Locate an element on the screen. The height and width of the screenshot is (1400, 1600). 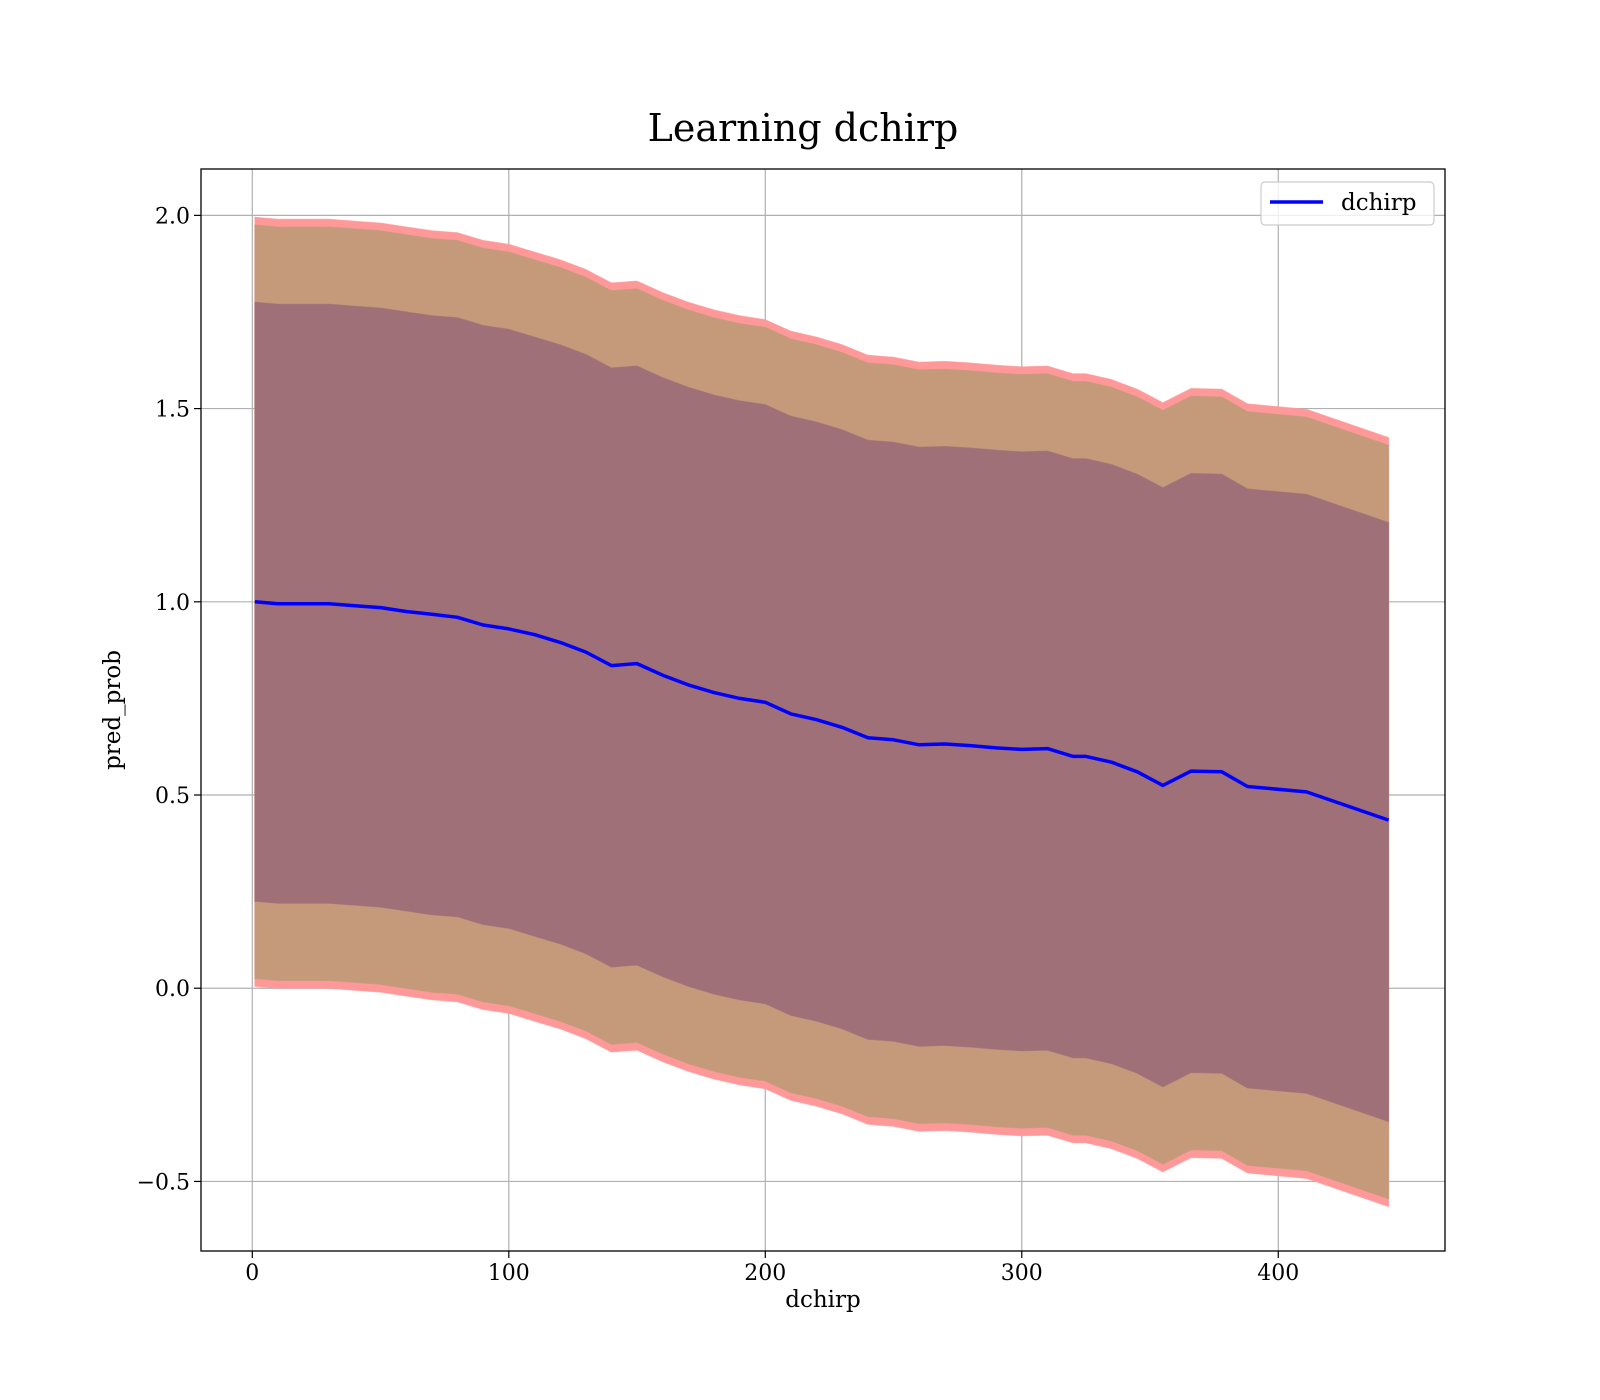
y-tick-label: 2.0 is located at coordinates (172, 216).